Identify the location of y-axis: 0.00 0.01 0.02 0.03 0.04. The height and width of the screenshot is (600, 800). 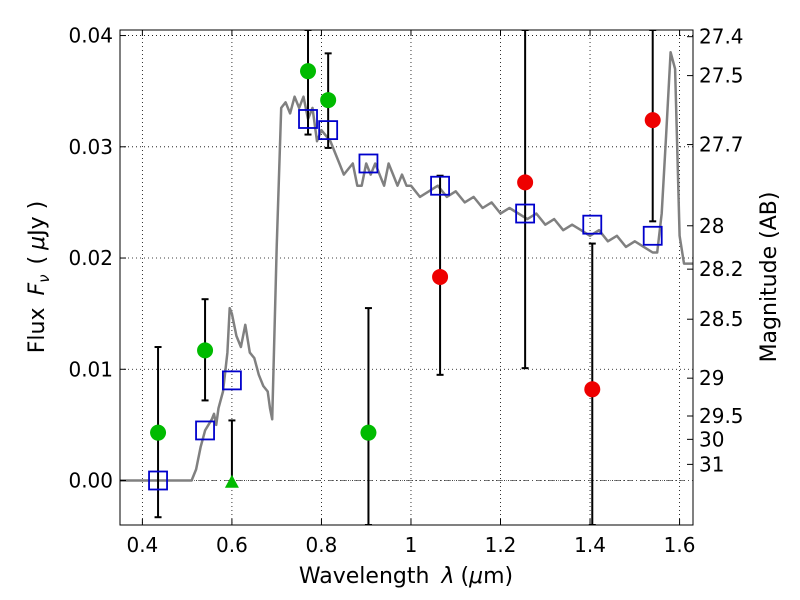
(97, 258).